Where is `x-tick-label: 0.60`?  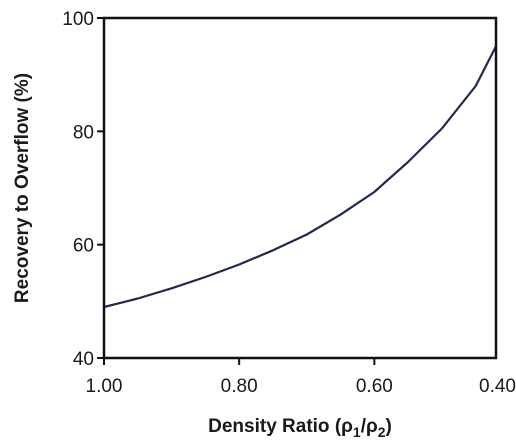
x-tick-label: 0.60 is located at coordinates (374, 386).